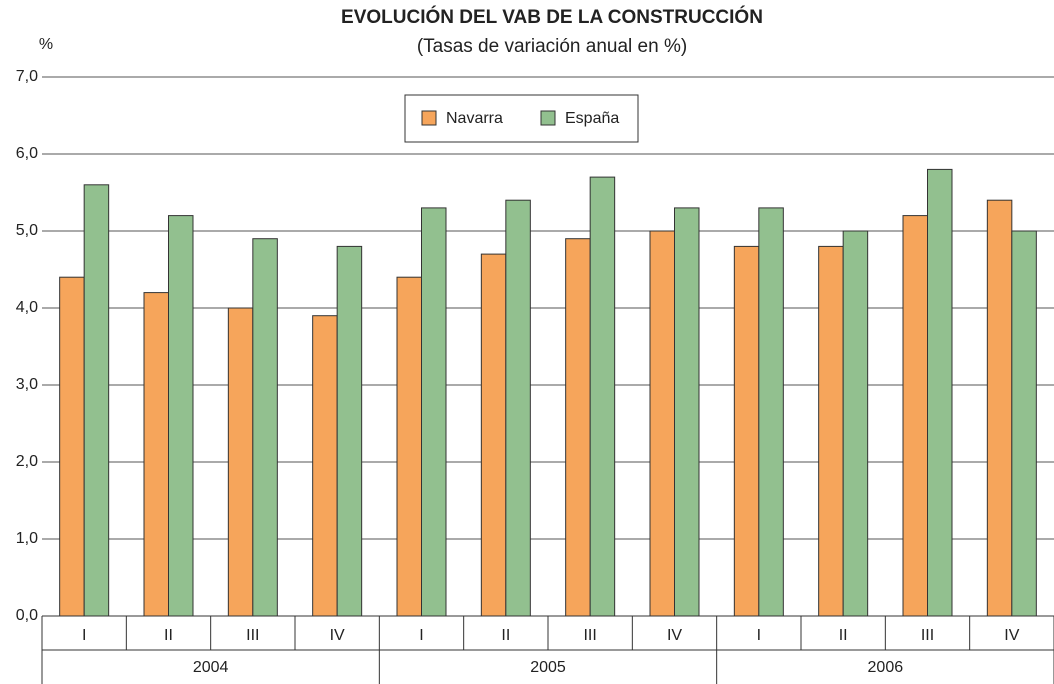 This screenshot has width=1054, height=684. I want to click on y-tick-label: 7,0, so click(27, 76).